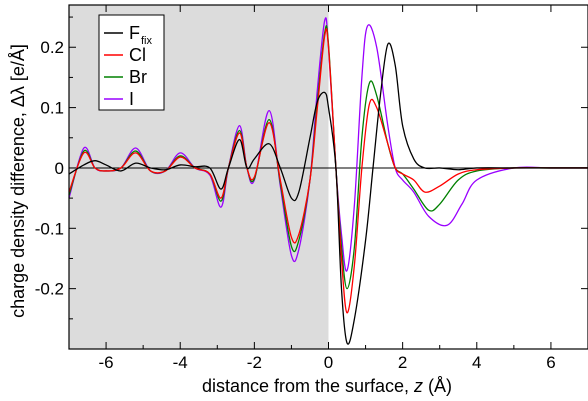 This screenshot has width=588, height=401. Describe the element at coordinates (49, 228) in the screenshot. I see `y-tick-label: -0.1` at that location.